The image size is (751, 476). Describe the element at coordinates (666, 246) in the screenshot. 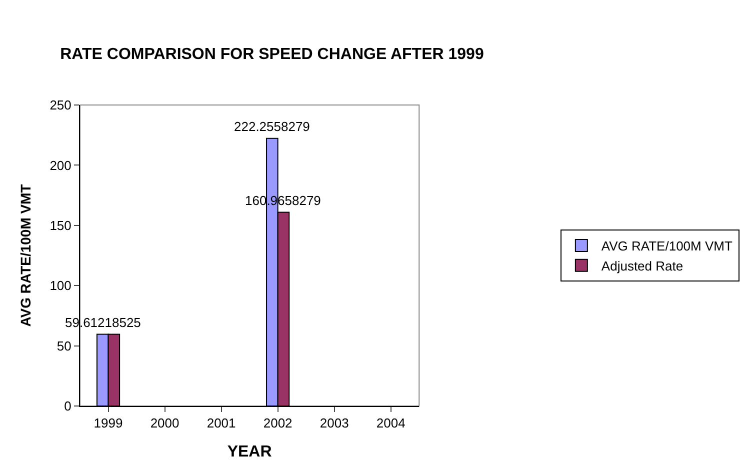

I see `legend-label: AVG RATE/100M VMT` at that location.